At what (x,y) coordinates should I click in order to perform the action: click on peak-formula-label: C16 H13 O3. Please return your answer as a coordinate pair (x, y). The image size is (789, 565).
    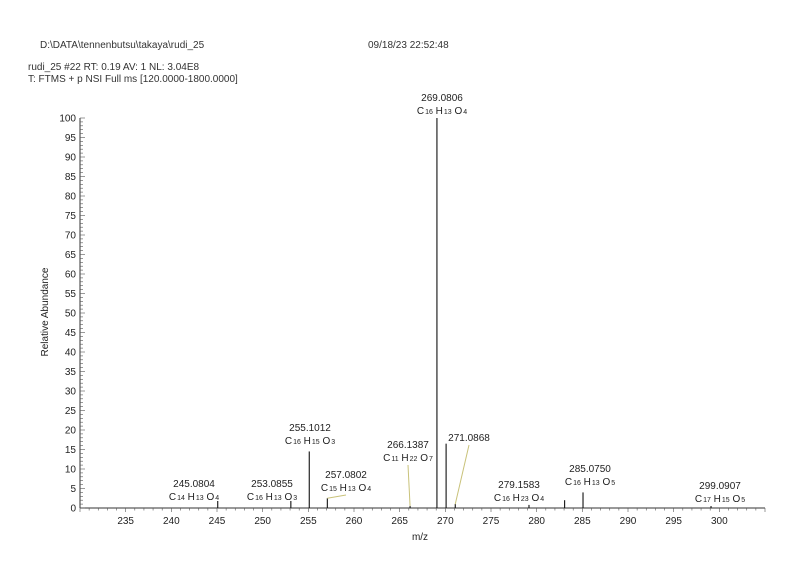
    Looking at the image, I should click on (272, 497).